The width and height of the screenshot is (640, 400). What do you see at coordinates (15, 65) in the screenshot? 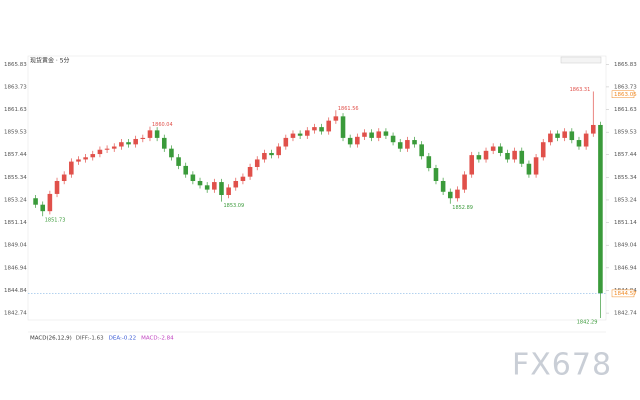
I see `y-tick-label: 1865.83` at bounding box center [15, 65].